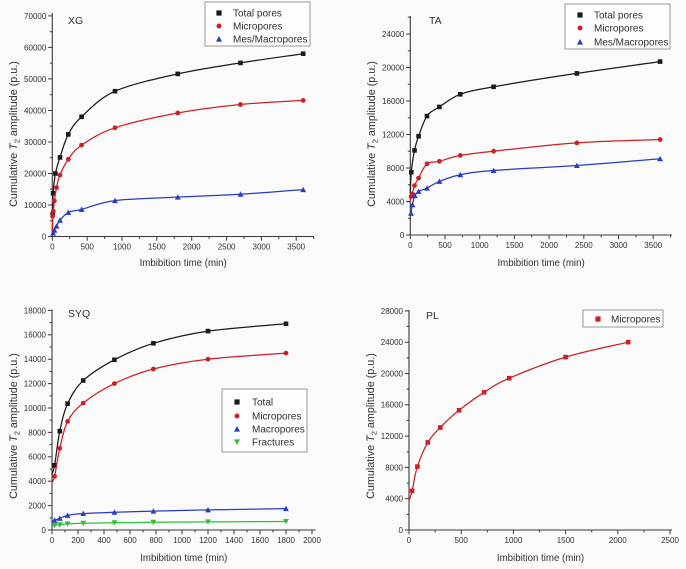 The width and height of the screenshot is (686, 569). What do you see at coordinates (35, 142) in the screenshot?
I see `svg-text: 30000` at bounding box center [35, 142].